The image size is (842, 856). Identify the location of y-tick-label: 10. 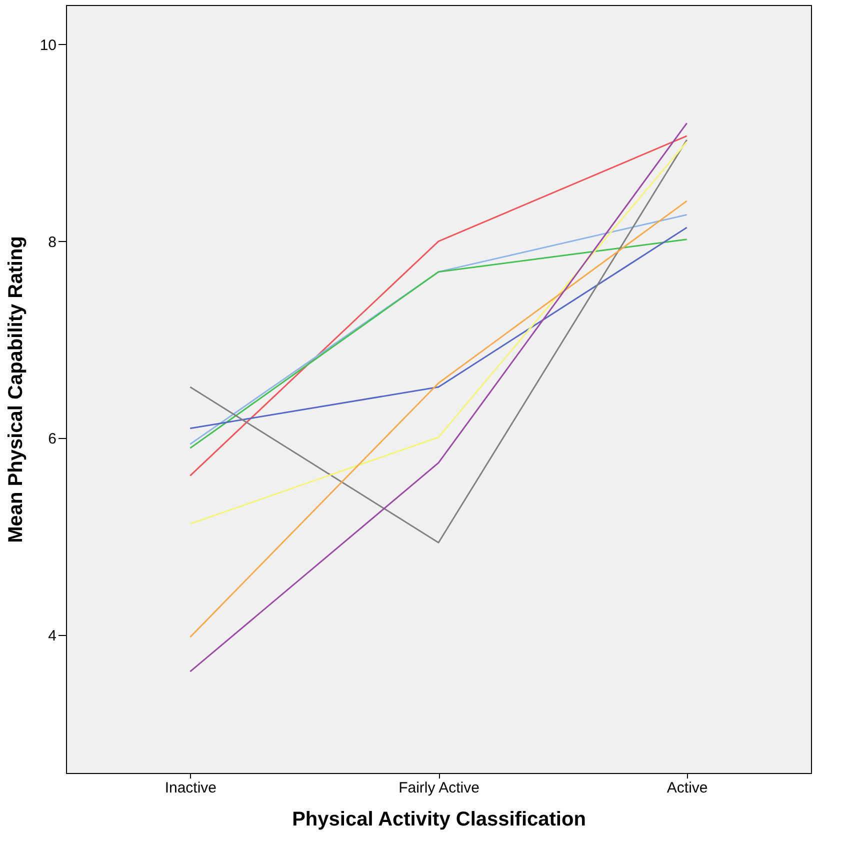
(48, 45).